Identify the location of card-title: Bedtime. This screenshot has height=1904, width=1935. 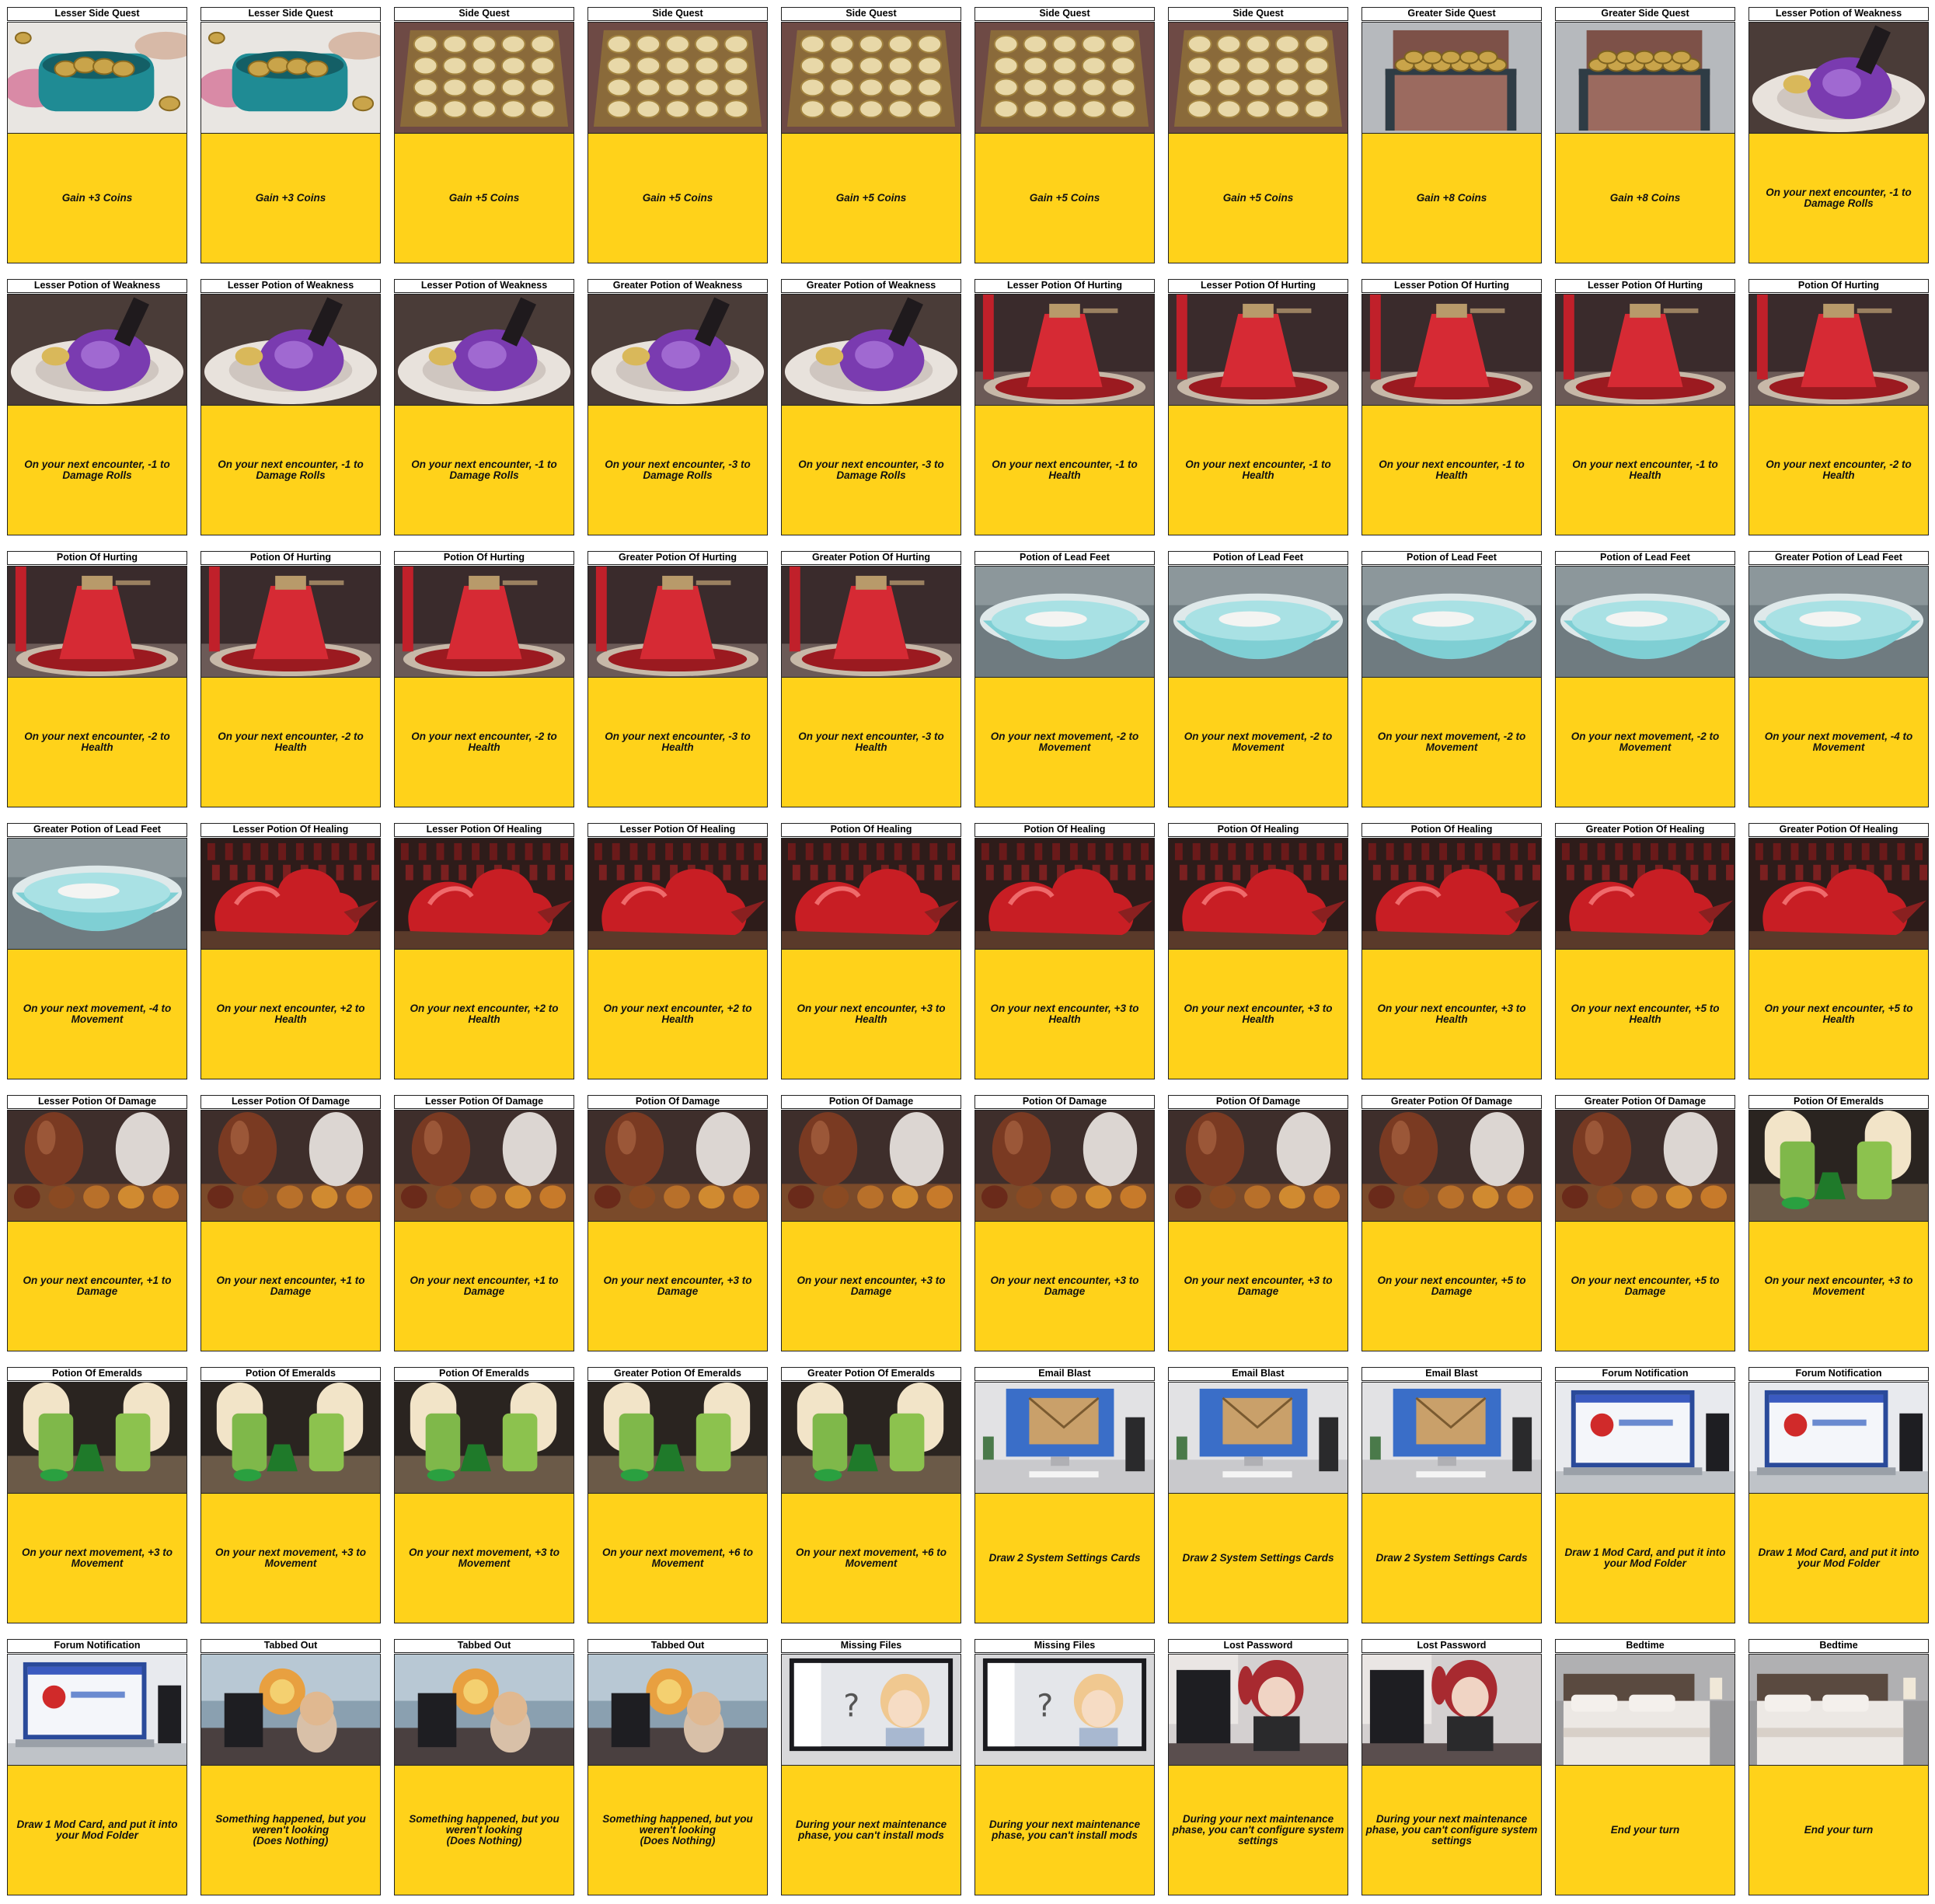
(1645, 1646).